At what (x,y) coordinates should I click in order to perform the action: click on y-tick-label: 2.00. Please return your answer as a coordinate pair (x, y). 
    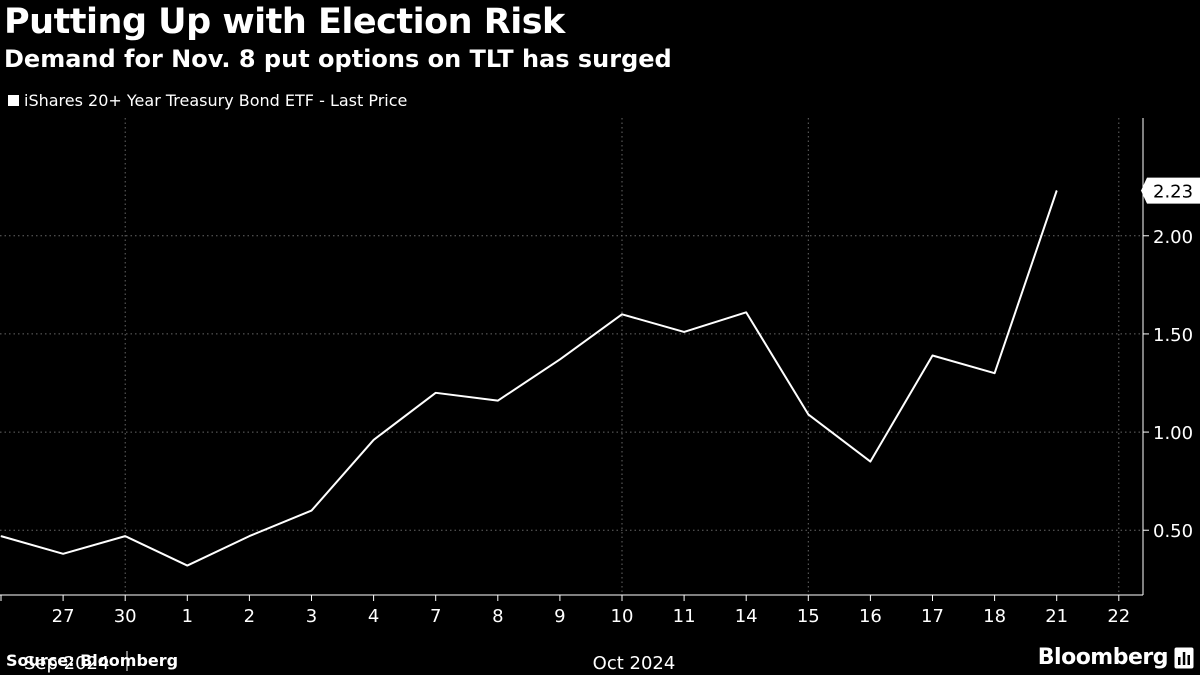
    Looking at the image, I should click on (1173, 237).